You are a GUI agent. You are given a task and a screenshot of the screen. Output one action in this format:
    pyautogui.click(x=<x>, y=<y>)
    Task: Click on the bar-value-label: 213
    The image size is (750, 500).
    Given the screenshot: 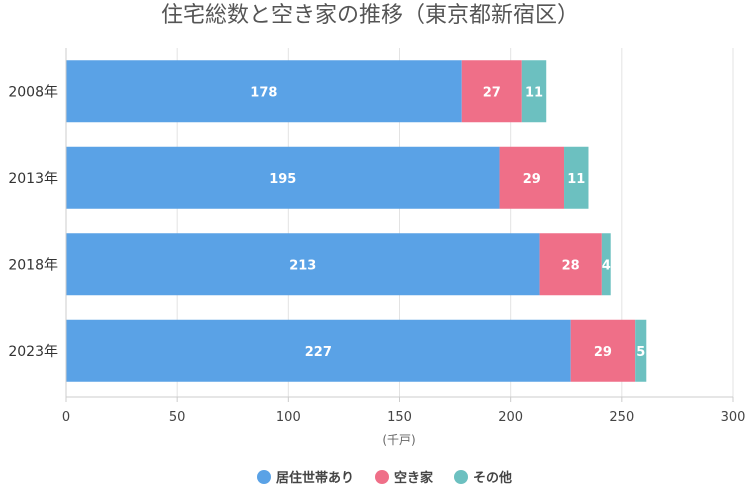 What is the action you would take?
    pyautogui.click(x=302, y=265)
    